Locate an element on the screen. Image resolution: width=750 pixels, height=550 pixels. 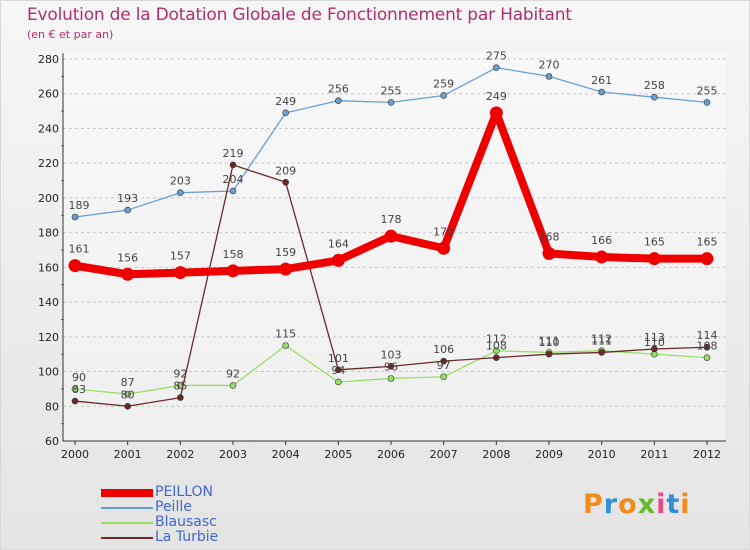
data-label-peillon: 178 is located at coordinates (391, 219).